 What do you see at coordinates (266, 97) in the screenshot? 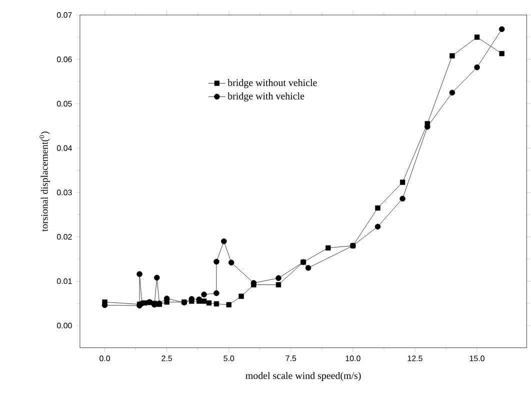
I see `legend-label: bridge with vehicle` at bounding box center [266, 97].